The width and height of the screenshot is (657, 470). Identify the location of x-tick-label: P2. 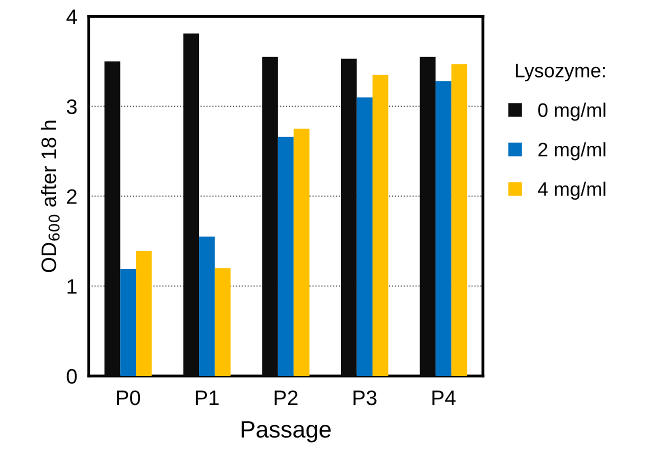
(286, 397).